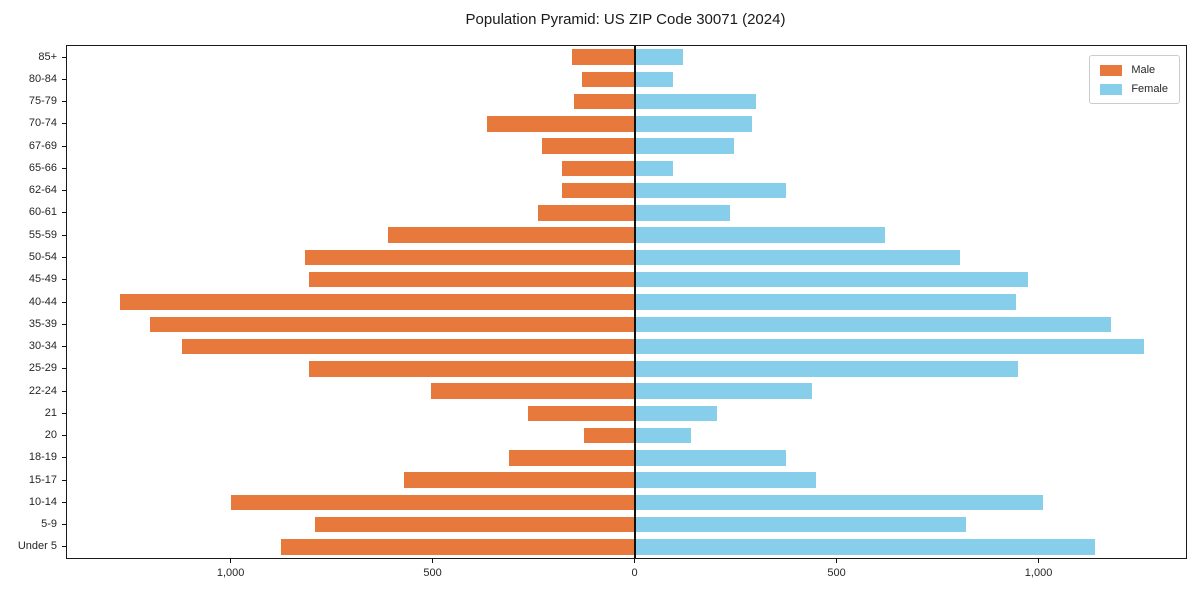 This screenshot has height=600, width=1200. I want to click on y-axis-label: 22-24, so click(42, 390).